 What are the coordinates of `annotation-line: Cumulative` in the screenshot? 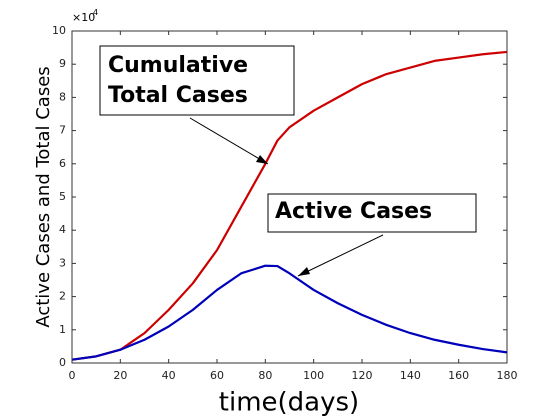 It's located at (178, 65).